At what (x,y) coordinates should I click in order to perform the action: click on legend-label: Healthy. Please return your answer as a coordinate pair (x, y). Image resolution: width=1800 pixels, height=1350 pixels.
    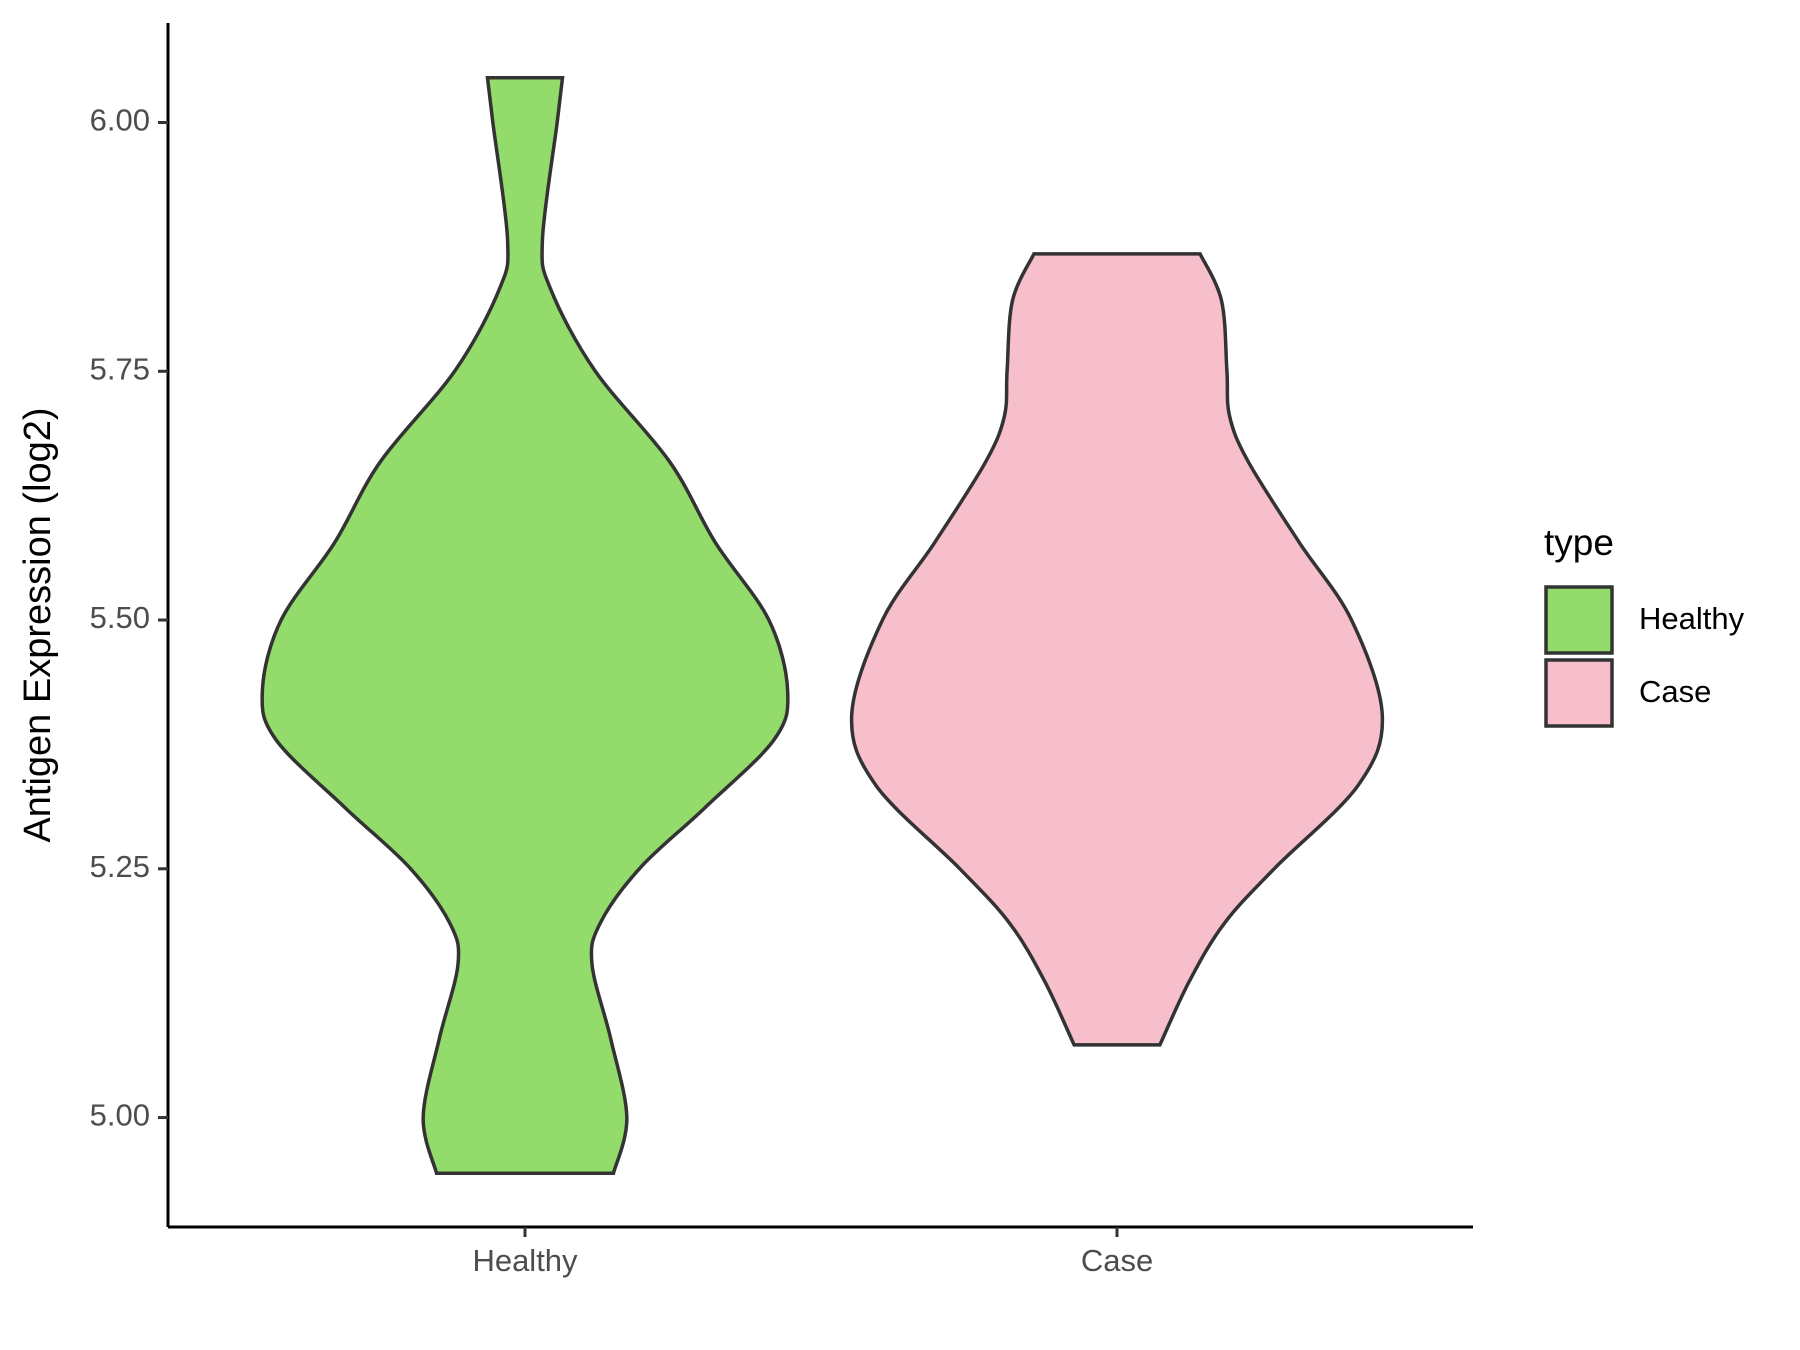
    Looking at the image, I should click on (1692, 618).